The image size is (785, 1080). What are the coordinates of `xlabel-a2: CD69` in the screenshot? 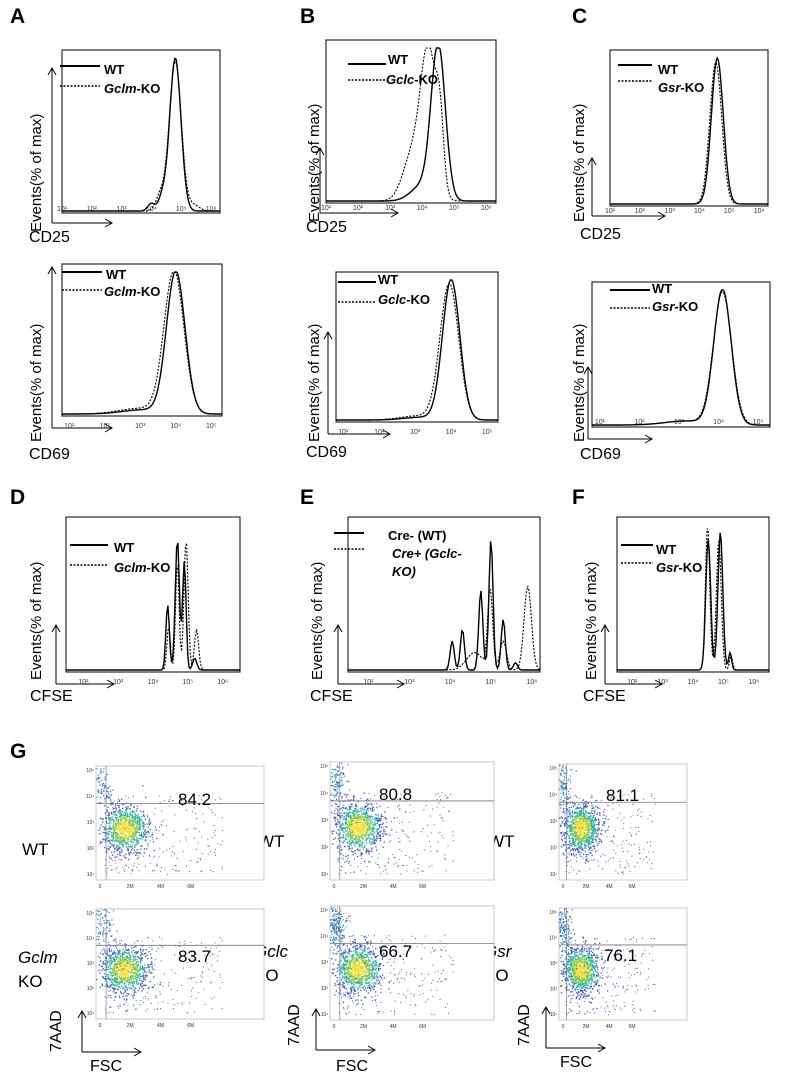 It's located at (49, 454).